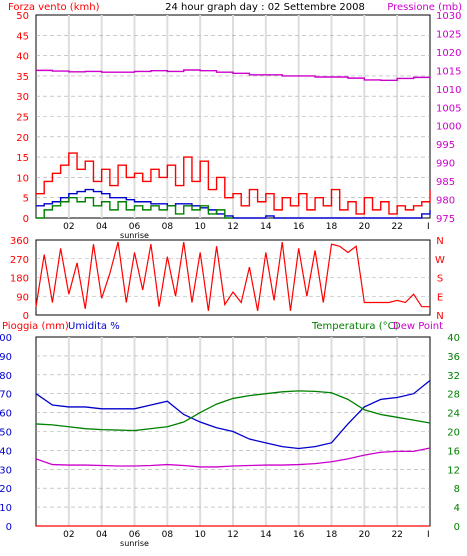  Describe the element at coordinates (448, 127) in the screenshot. I see `pressure-ytick: 1000` at that location.